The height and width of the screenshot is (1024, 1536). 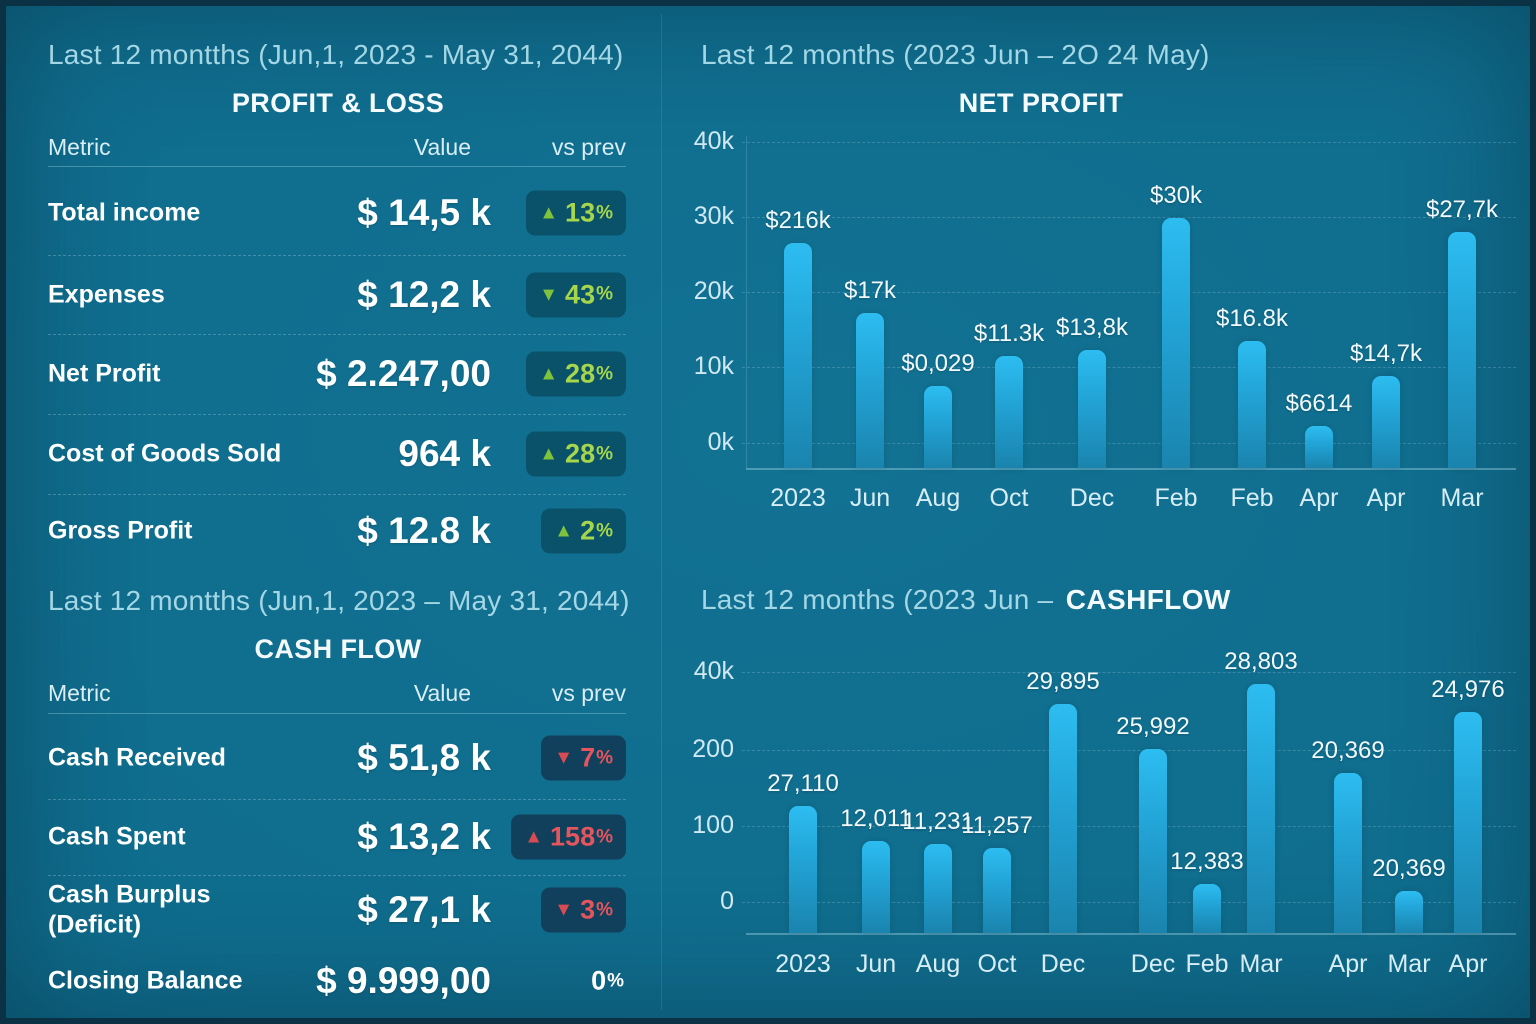 I want to click on bar-value-label: $16.8k, so click(x=1252, y=318).